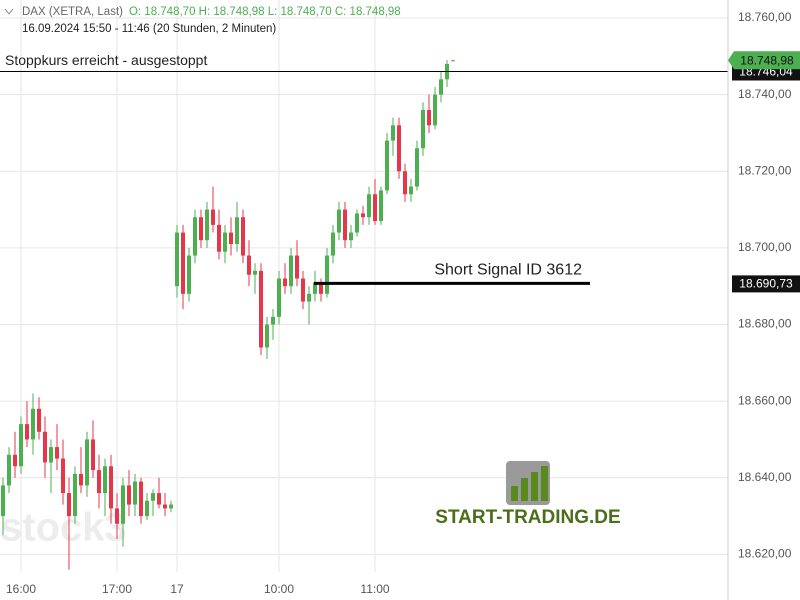  Describe the element at coordinates (508, 270) in the screenshot. I see `level-text: Short Signal ID 3612` at that location.